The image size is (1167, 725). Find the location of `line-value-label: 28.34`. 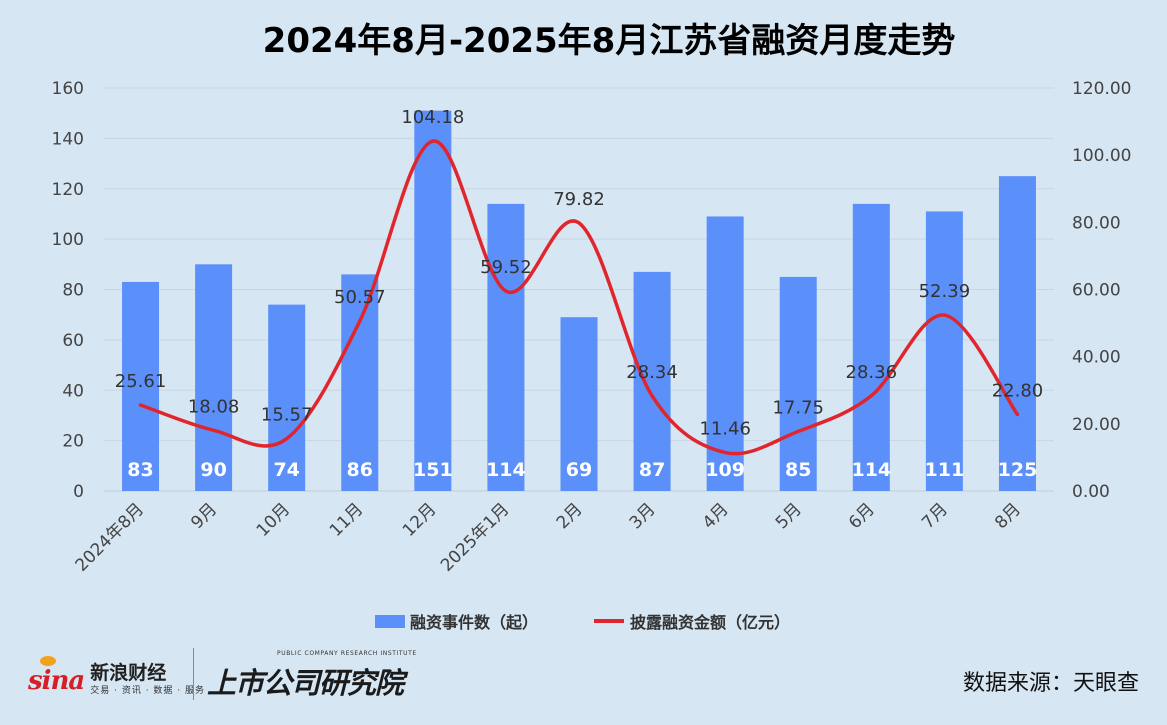

line-value-label: 28.34 is located at coordinates (652, 372).